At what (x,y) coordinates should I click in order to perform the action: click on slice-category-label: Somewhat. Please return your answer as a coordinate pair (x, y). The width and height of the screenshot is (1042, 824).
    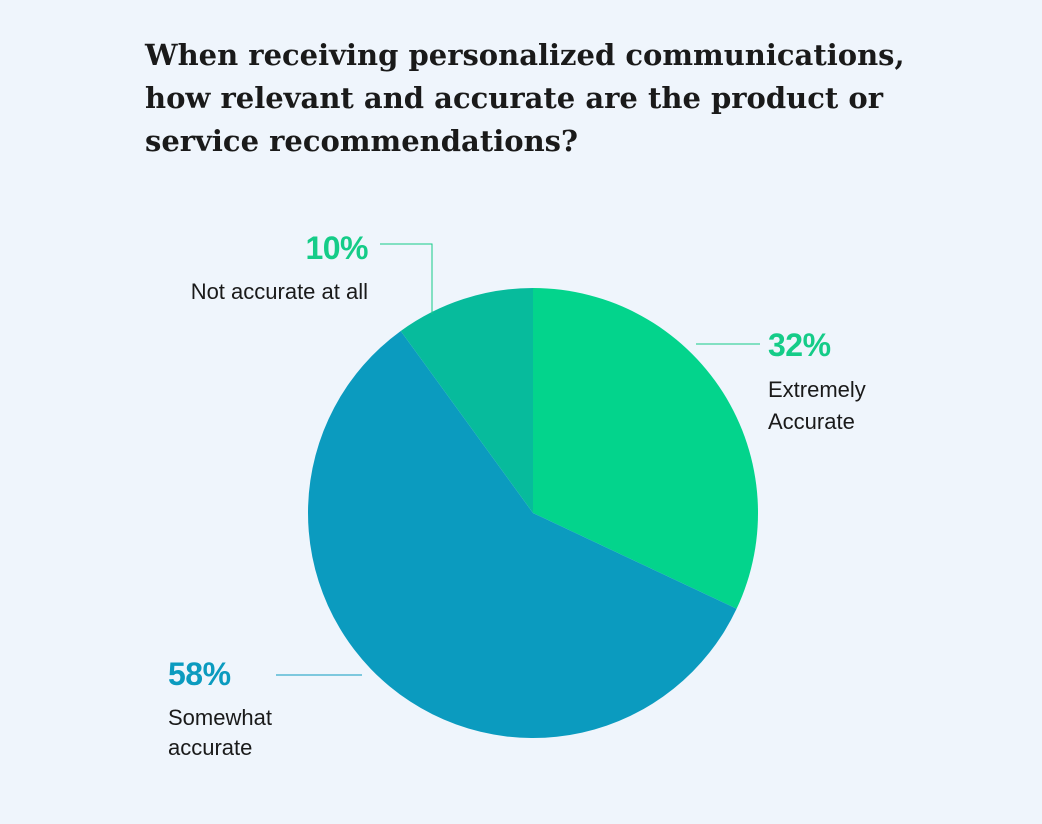
    Looking at the image, I should click on (220, 717).